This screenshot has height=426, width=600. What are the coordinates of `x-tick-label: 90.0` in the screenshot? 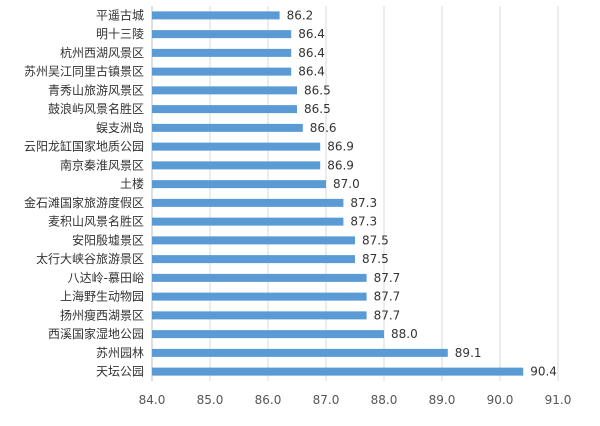 It's located at (500, 400).